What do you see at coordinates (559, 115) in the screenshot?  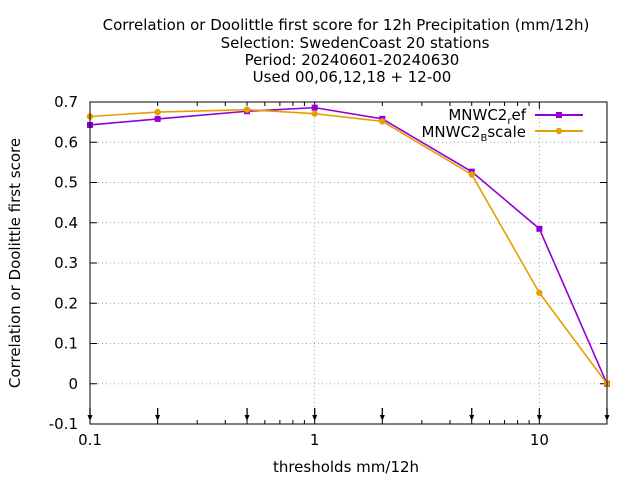 I see `legend-marker-ref` at bounding box center [559, 115].